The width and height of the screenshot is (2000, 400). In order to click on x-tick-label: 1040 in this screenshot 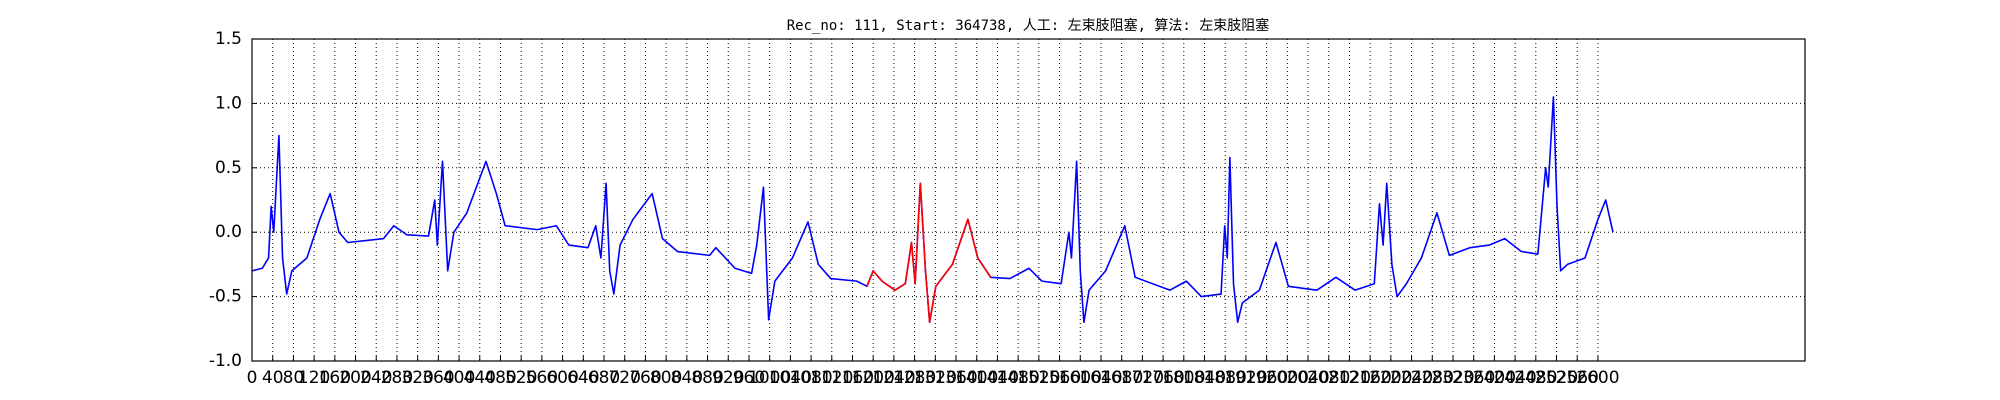, I will do `click(790, 378)`.